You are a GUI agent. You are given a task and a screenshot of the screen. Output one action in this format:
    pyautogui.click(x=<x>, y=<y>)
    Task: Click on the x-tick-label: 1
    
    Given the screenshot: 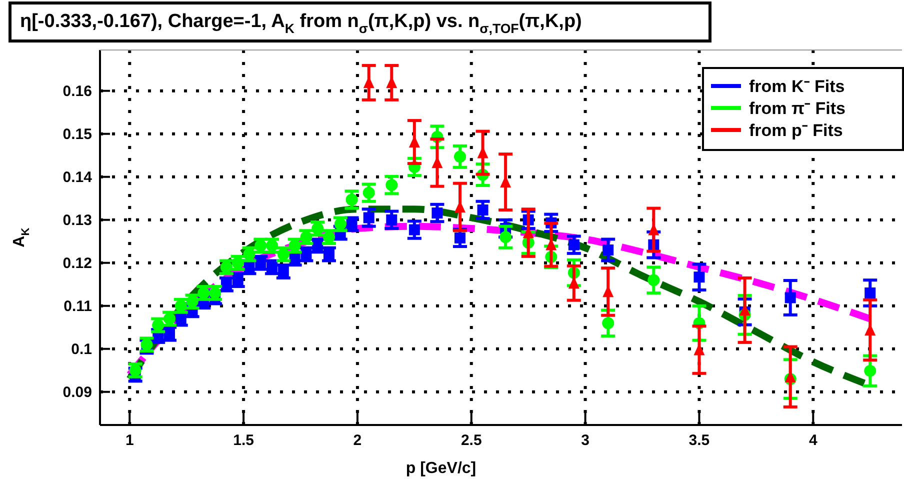 What is the action you would take?
    pyautogui.click(x=129, y=440)
    